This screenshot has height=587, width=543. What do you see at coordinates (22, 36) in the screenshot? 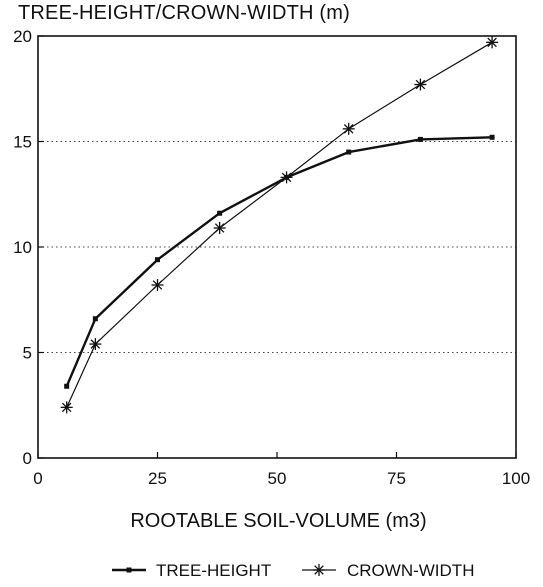
I see `y-tick-label-20: 20` at bounding box center [22, 36].